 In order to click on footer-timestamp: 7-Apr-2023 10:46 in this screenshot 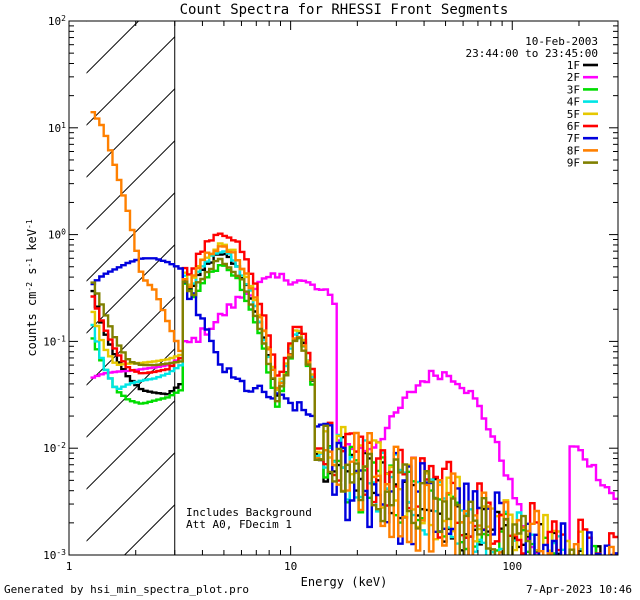, I will do `click(579, 589)`.